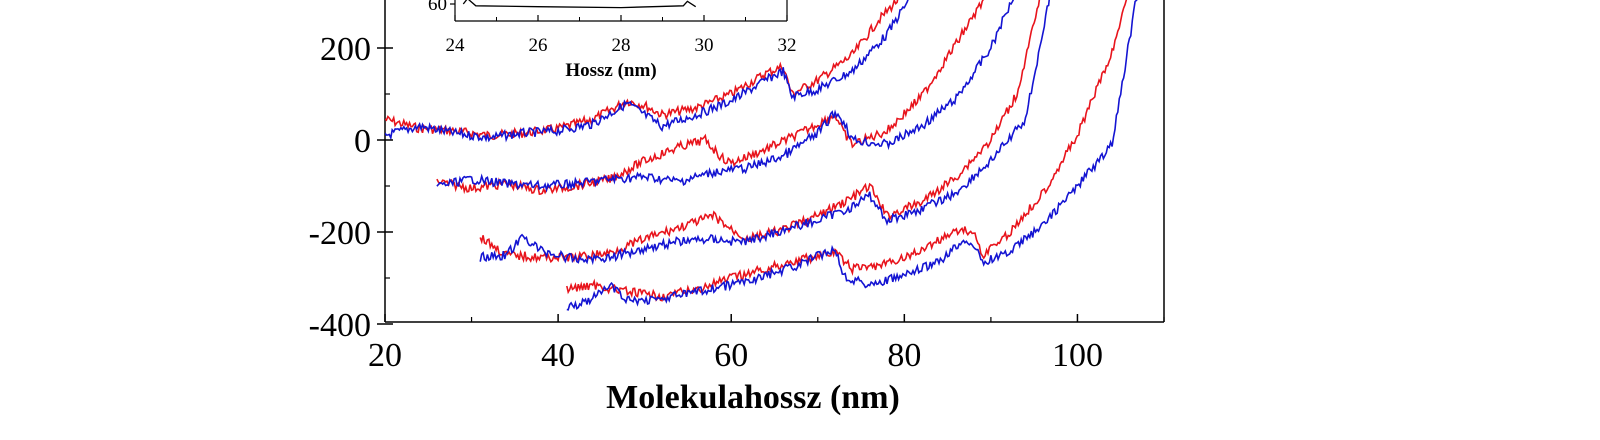 Image resolution: width=1600 pixels, height=440 pixels. Describe the element at coordinates (385, 355) in the screenshot. I see `main-x-tick-label: 20` at that location.